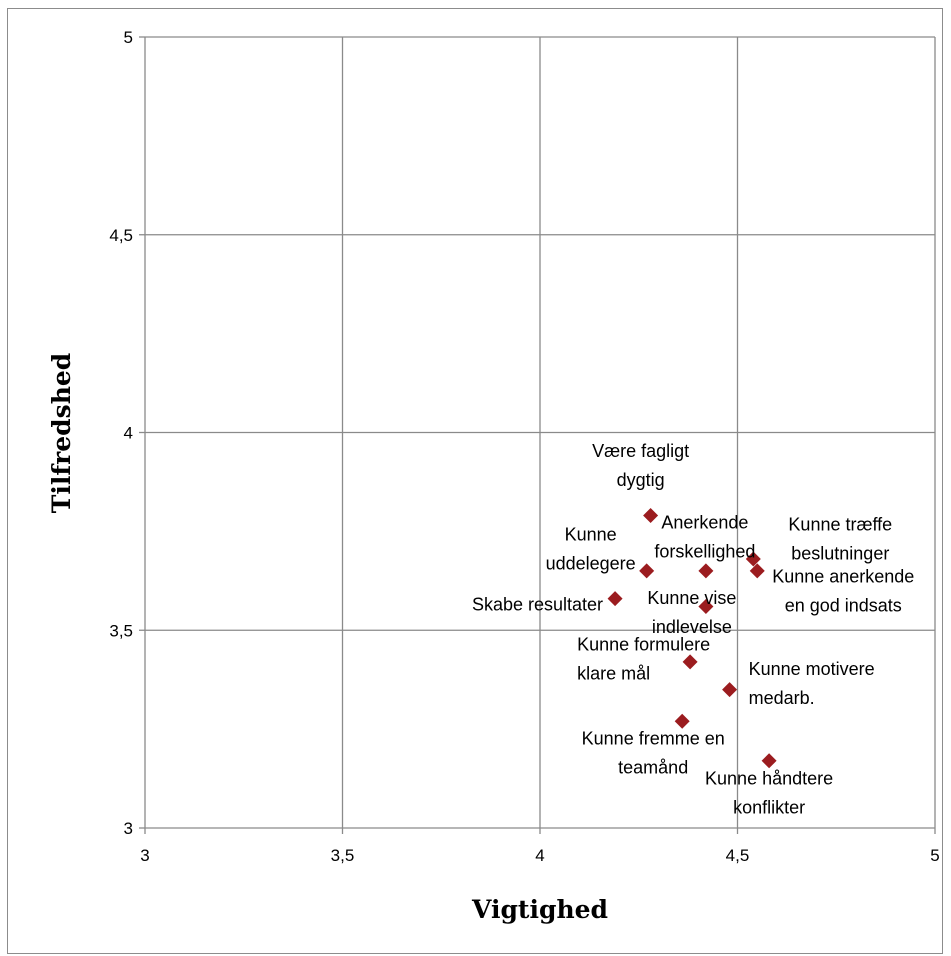 The image size is (951, 956). I want to click on x-tick-label: 5, so click(934, 855).